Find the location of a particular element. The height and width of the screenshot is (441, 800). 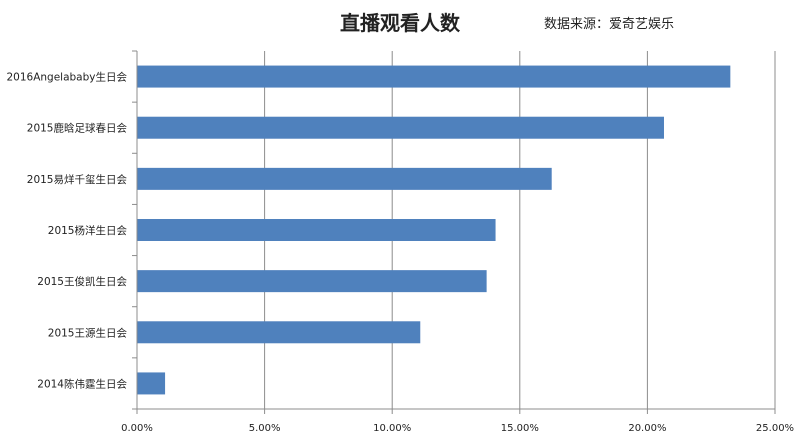

category-label: 2015杨洋生日会 is located at coordinates (88, 230).